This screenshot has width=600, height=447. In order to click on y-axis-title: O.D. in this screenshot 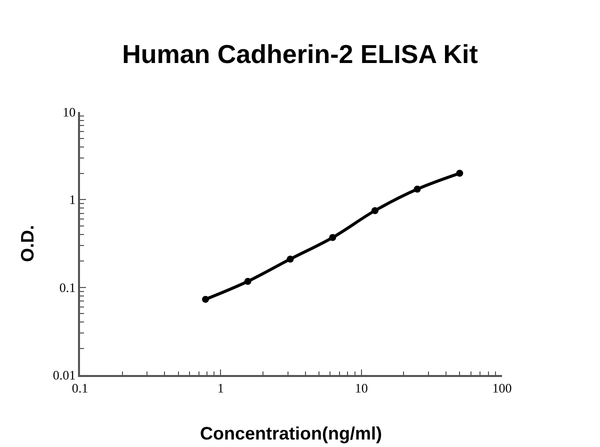, I will do `click(28, 243)`.